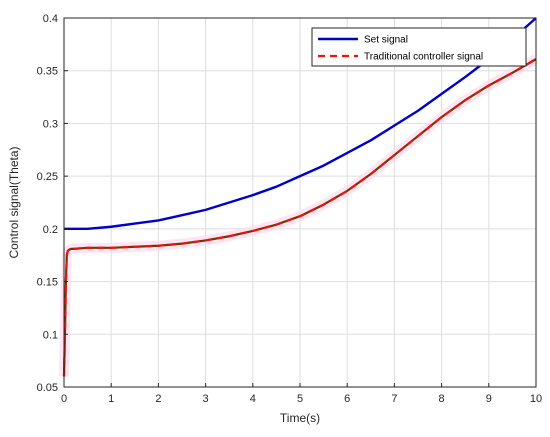 The image size is (550, 437). I want to click on legend-box, so click(419, 47).